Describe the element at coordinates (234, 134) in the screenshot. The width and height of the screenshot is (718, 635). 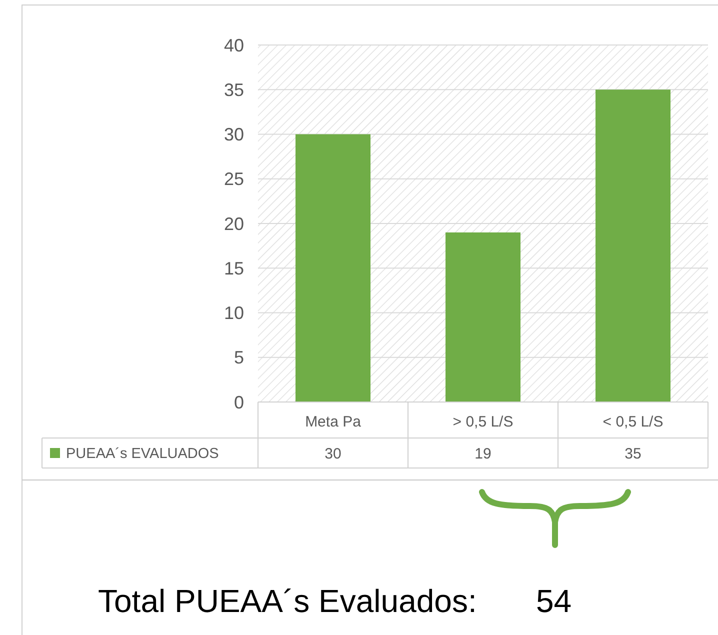
I see `y-tick-label: 30` at that location.